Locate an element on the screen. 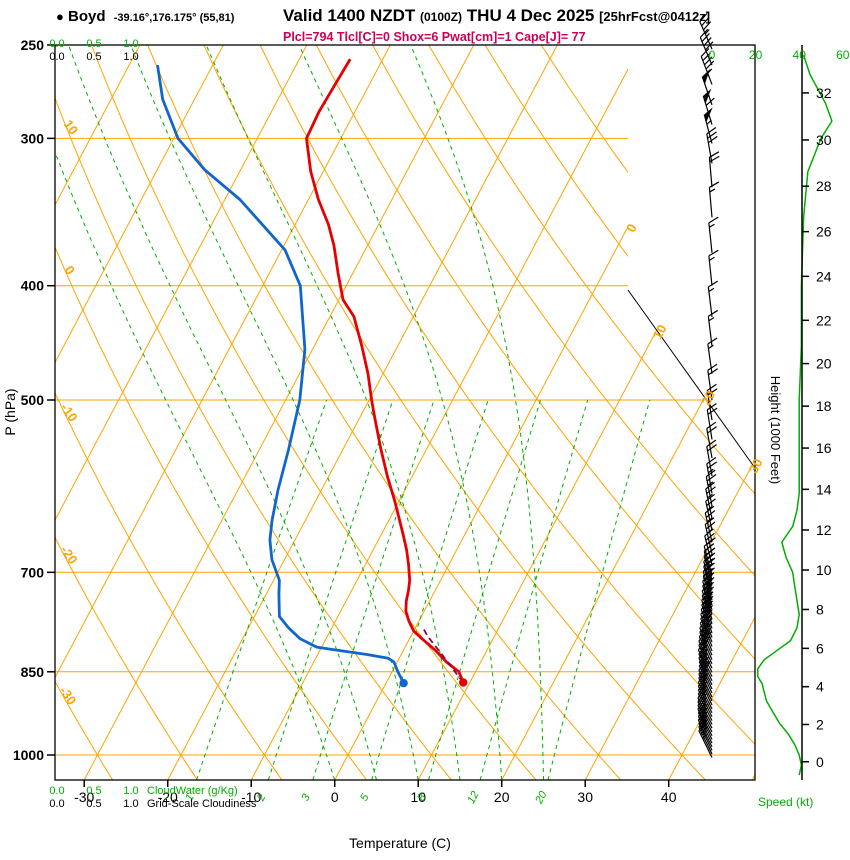 Image resolution: width=850 pixels, height=860 pixels. svg-text: 16 is located at coordinates (824, 448).